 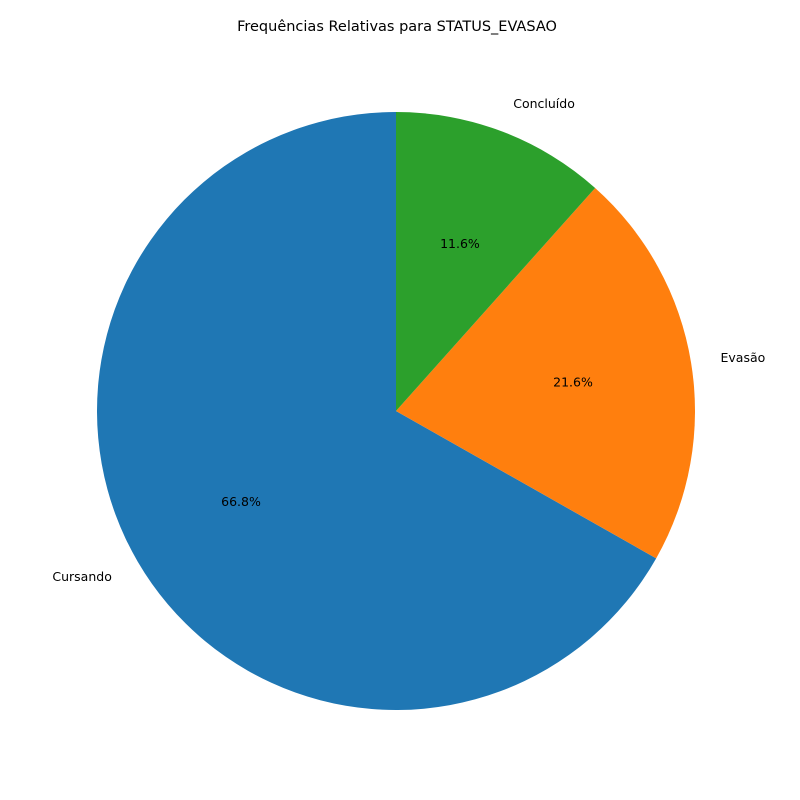 I want to click on slice-label-1: Cursando, so click(x=81, y=576).